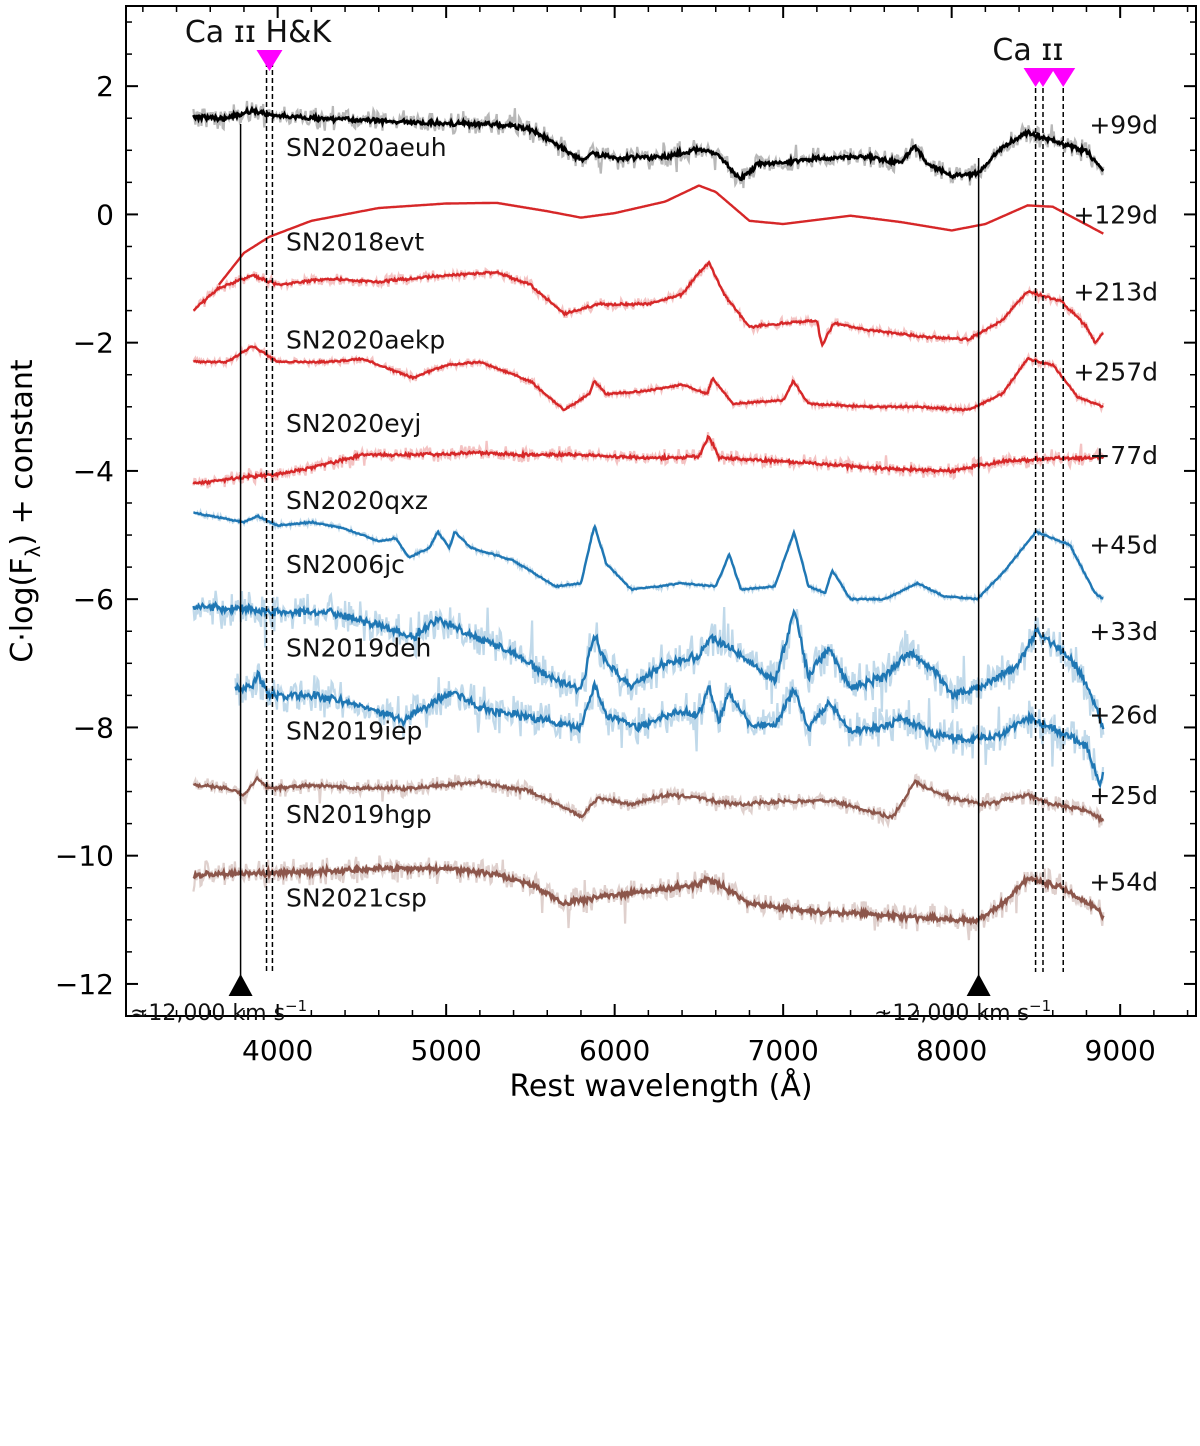 This screenshot has height=1446, width=1200. Describe the element at coordinates (259, 32) in the screenshot. I see `ca-hk-label: Ca ɪɪ H&K` at that location.